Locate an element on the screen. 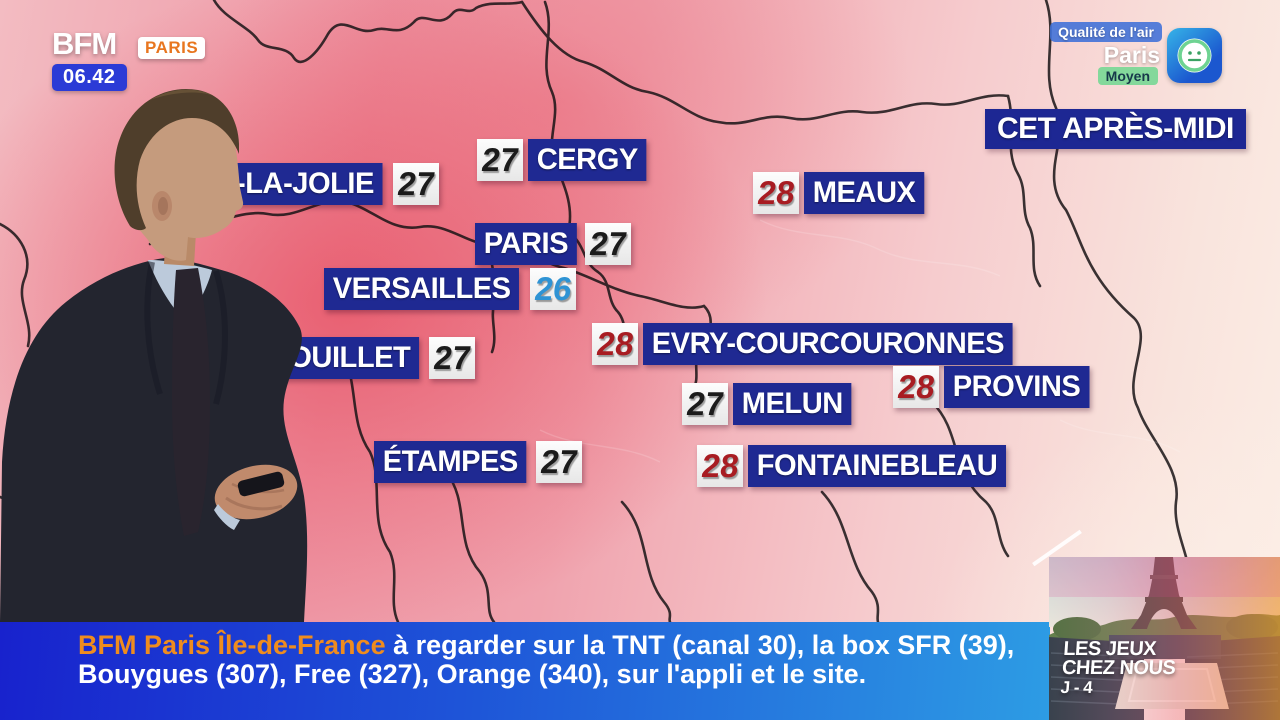  air-quality-title: Qualité de l'air is located at coordinates (1106, 32).